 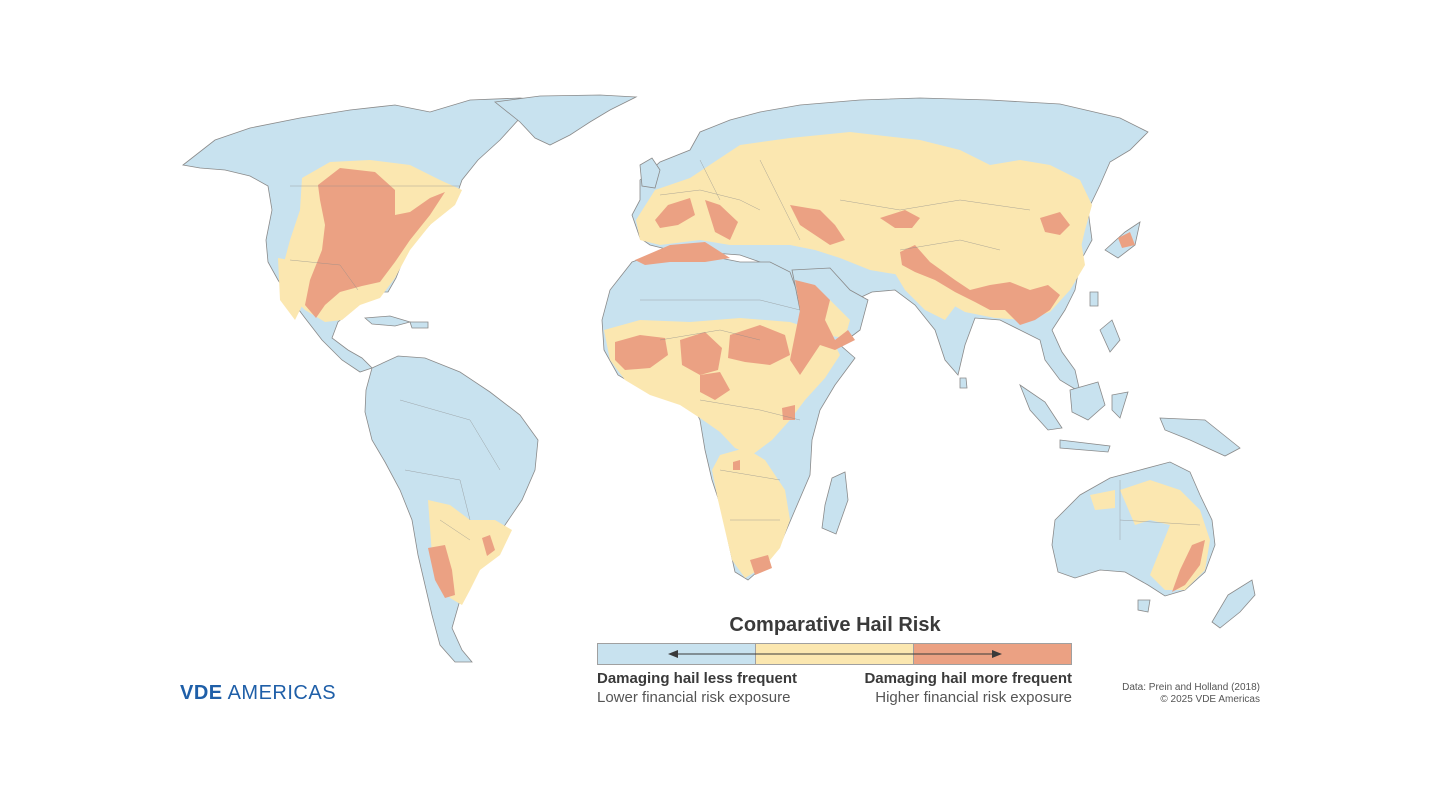 I want to click on borneo, so click(x=1087, y=401).